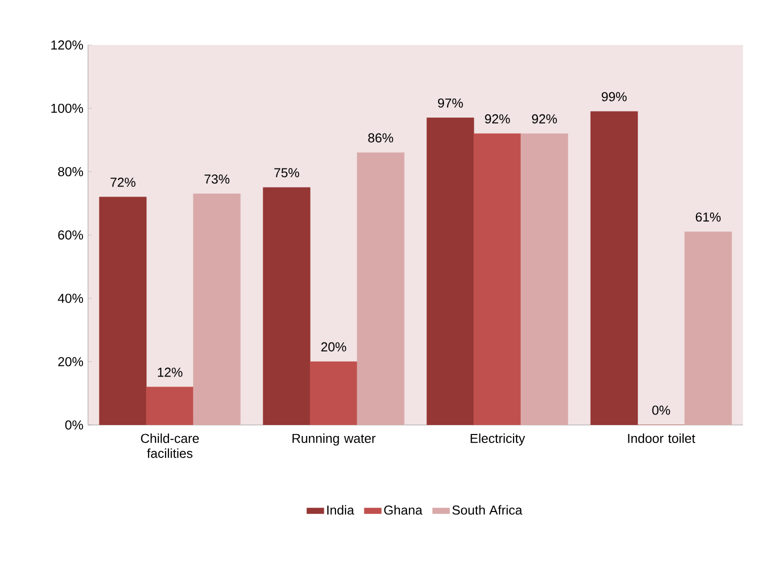 The image size is (765, 561). Describe the element at coordinates (71, 235) in the screenshot. I see `y-tick-label: 60%` at that location.